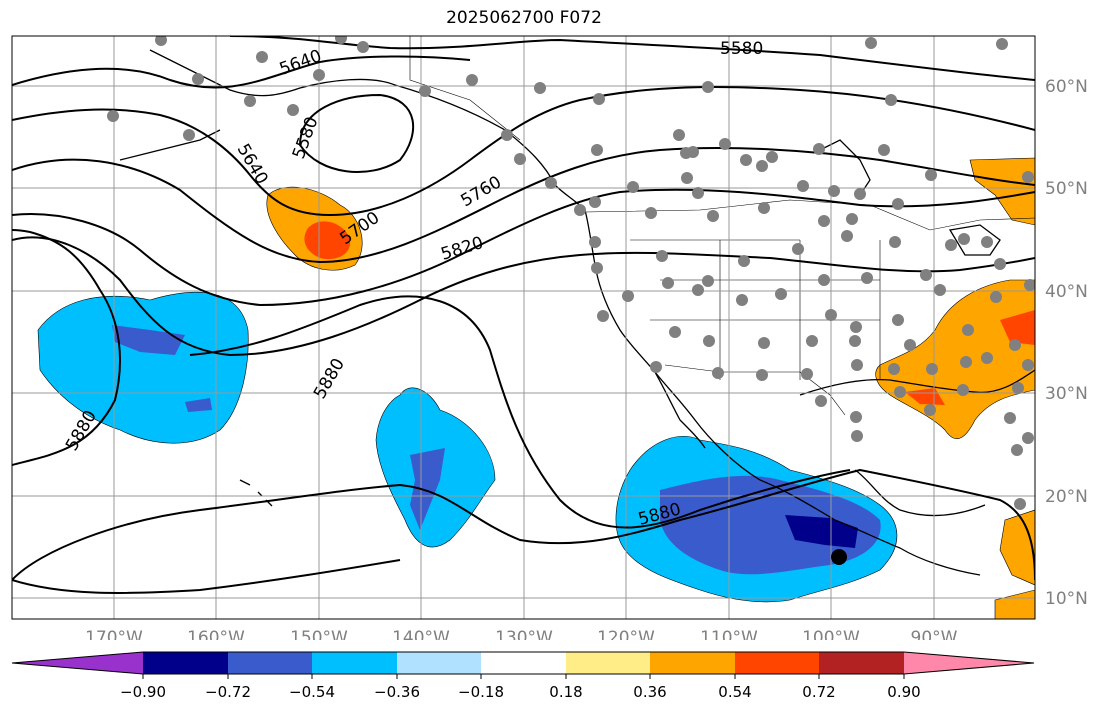  I want to click on state-lines, so click(755, 309).